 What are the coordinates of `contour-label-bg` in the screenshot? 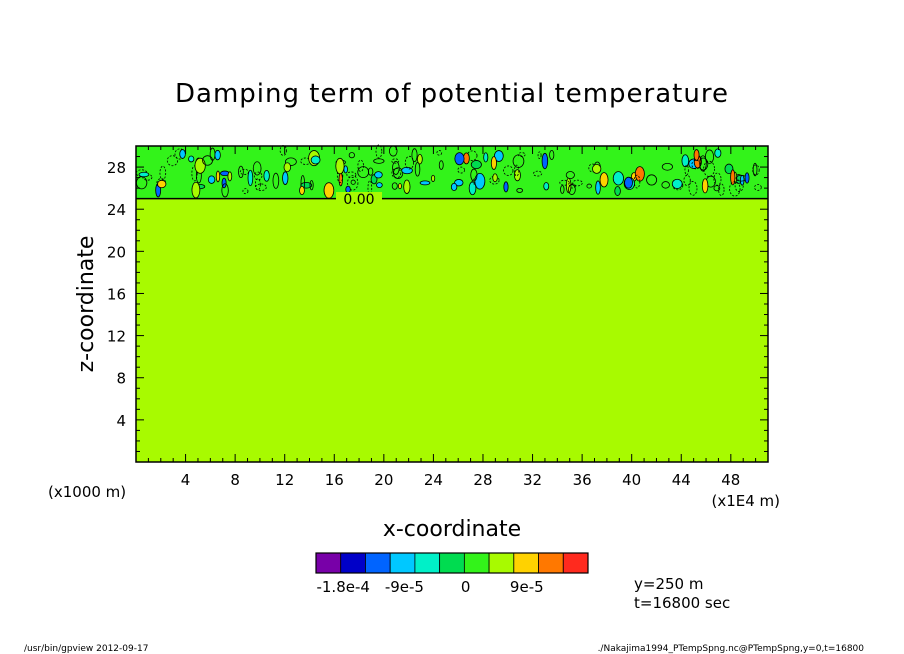 It's located at (359, 199).